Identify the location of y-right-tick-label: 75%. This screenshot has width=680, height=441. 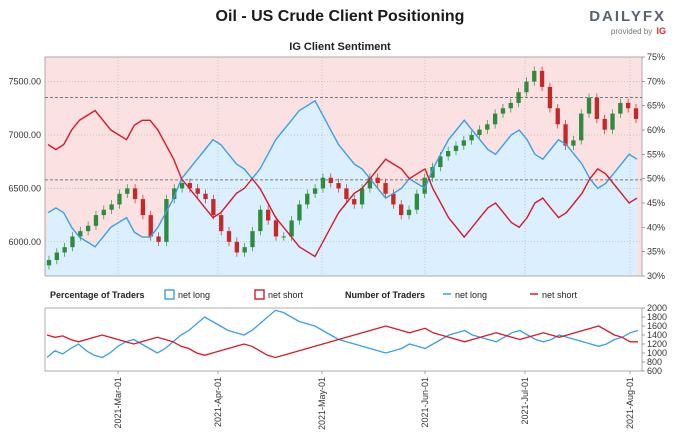
(656, 57).